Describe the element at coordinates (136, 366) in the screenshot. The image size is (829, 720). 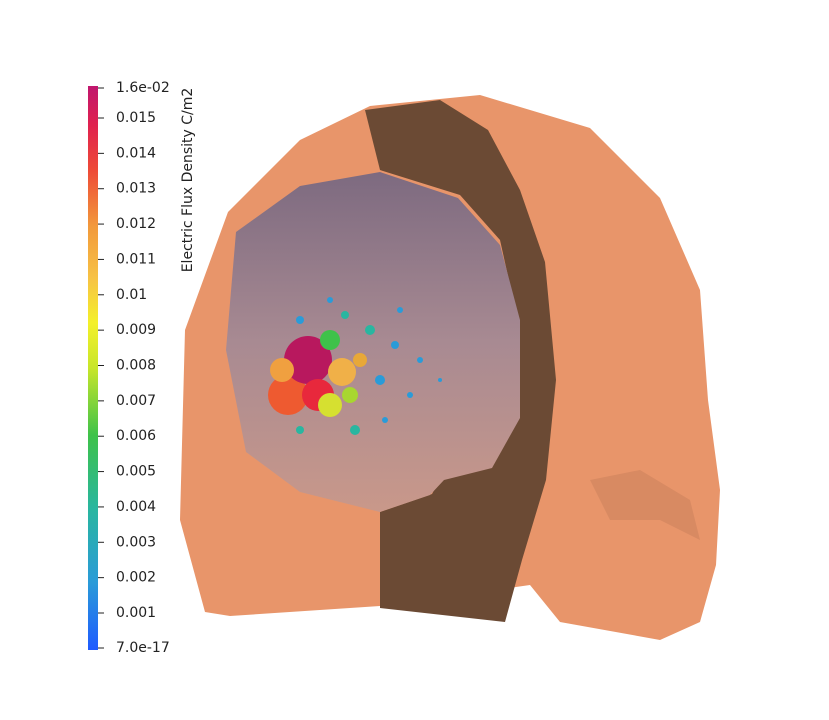
I see `tick-label: 0.008` at that location.